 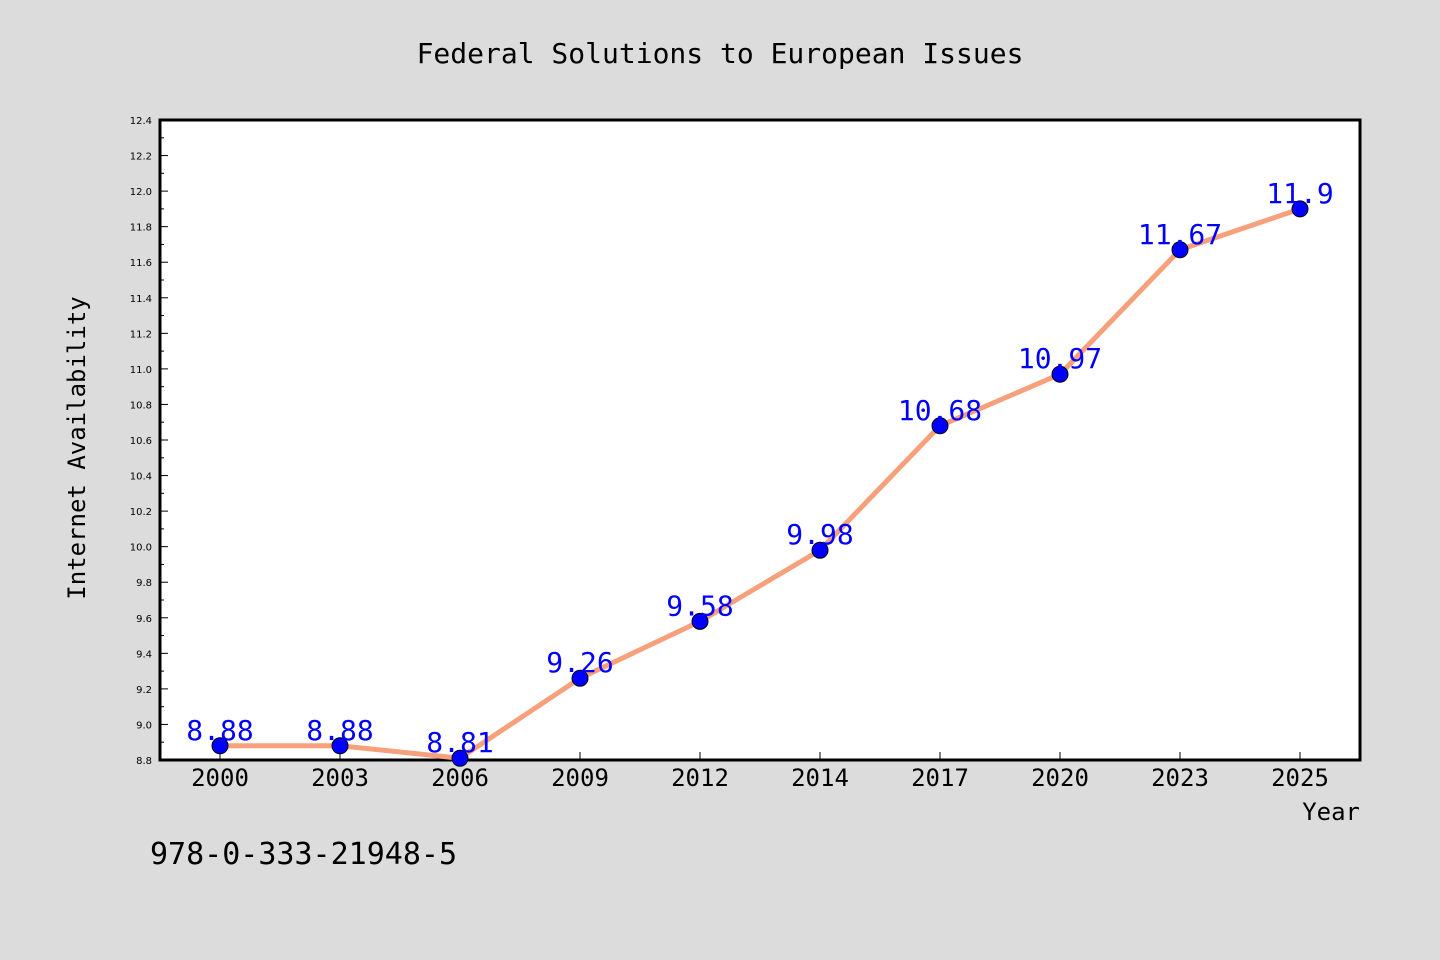 I want to click on x-axis-label: Year, so click(x=1331, y=812).